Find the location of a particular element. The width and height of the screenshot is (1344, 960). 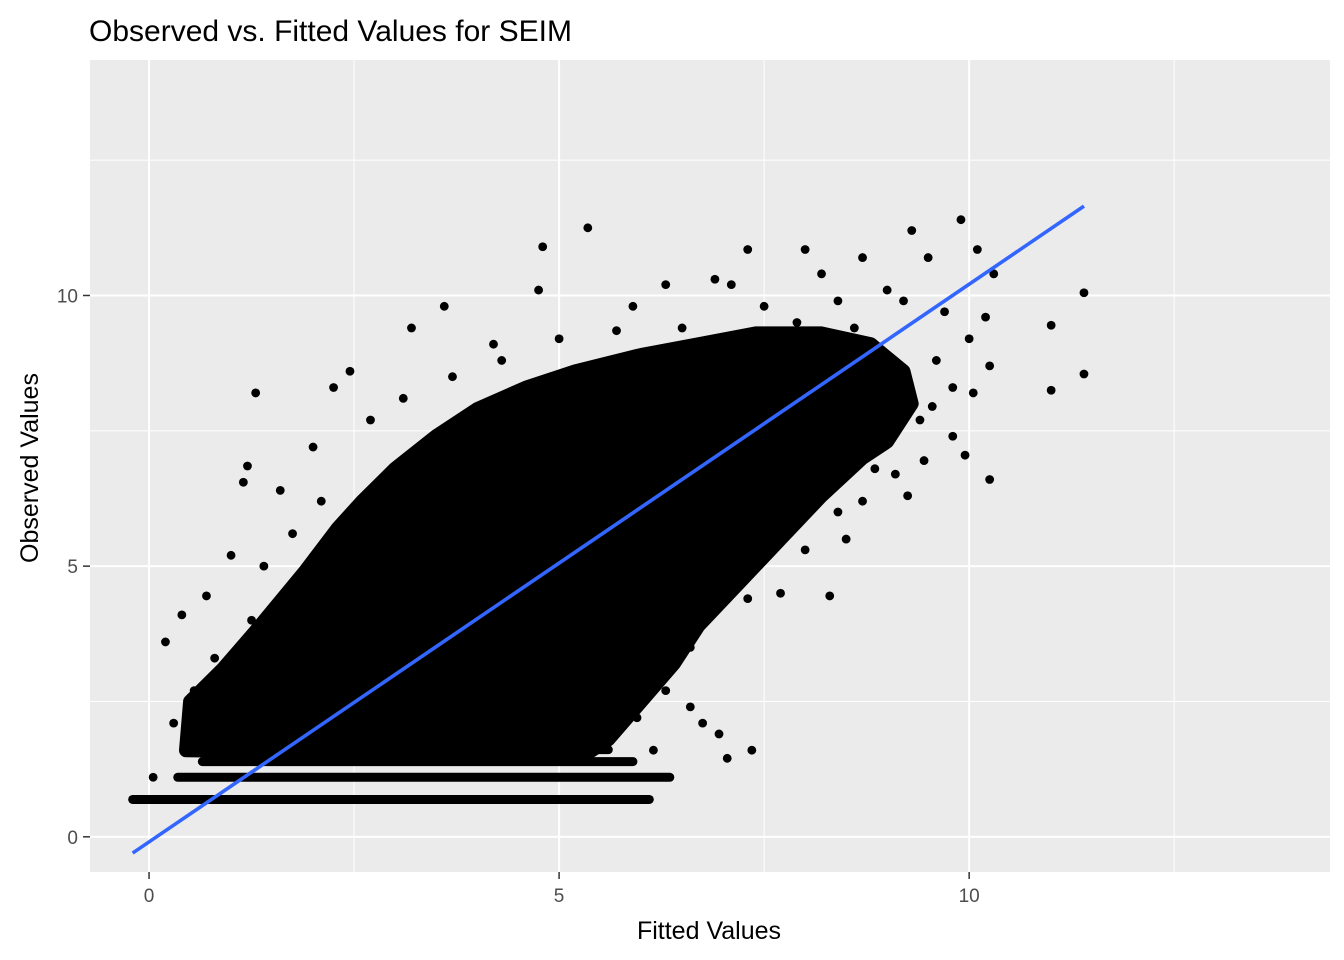

x-axis-title: Fitted Values is located at coordinates (709, 931).